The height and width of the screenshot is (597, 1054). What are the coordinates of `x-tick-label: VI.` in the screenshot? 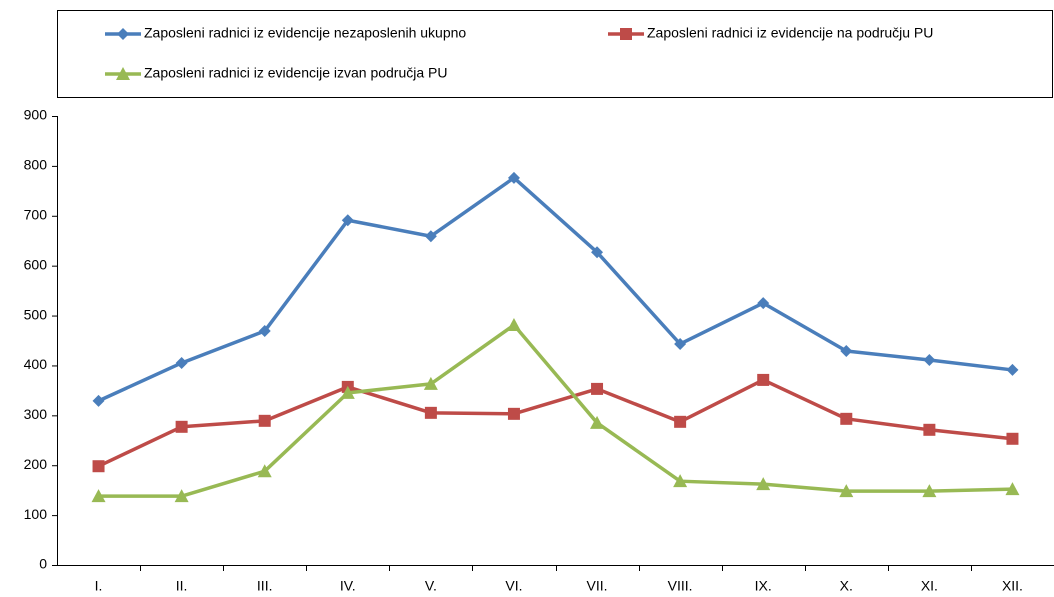 It's located at (513, 586).